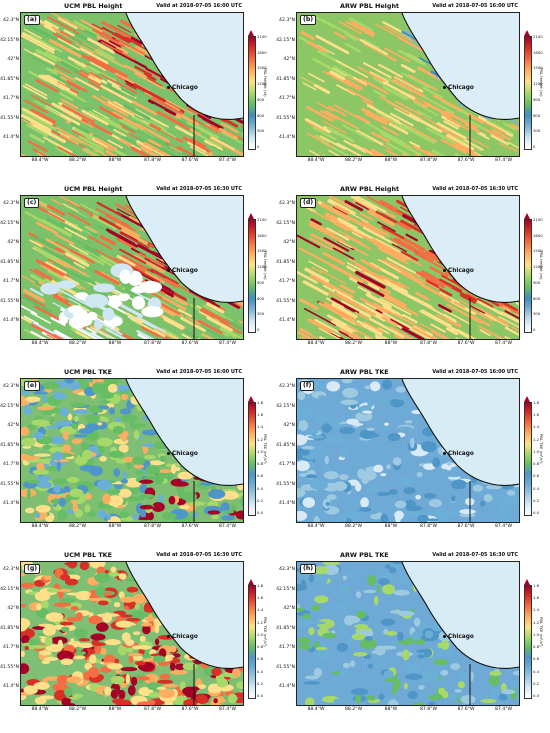  I want to click on low-pbl-cell, so click(50, 288).